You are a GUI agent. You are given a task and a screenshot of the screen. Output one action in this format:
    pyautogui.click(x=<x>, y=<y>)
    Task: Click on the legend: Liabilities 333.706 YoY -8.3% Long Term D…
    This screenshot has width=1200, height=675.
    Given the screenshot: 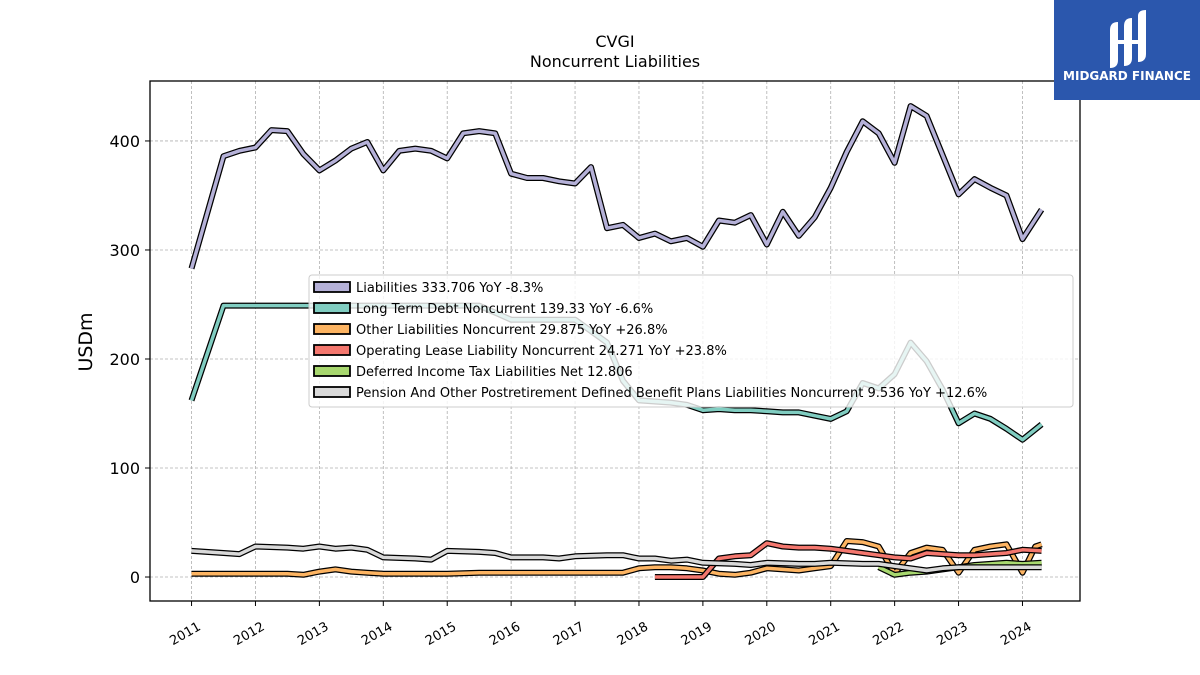 What is the action you would take?
    pyautogui.click(x=691, y=341)
    